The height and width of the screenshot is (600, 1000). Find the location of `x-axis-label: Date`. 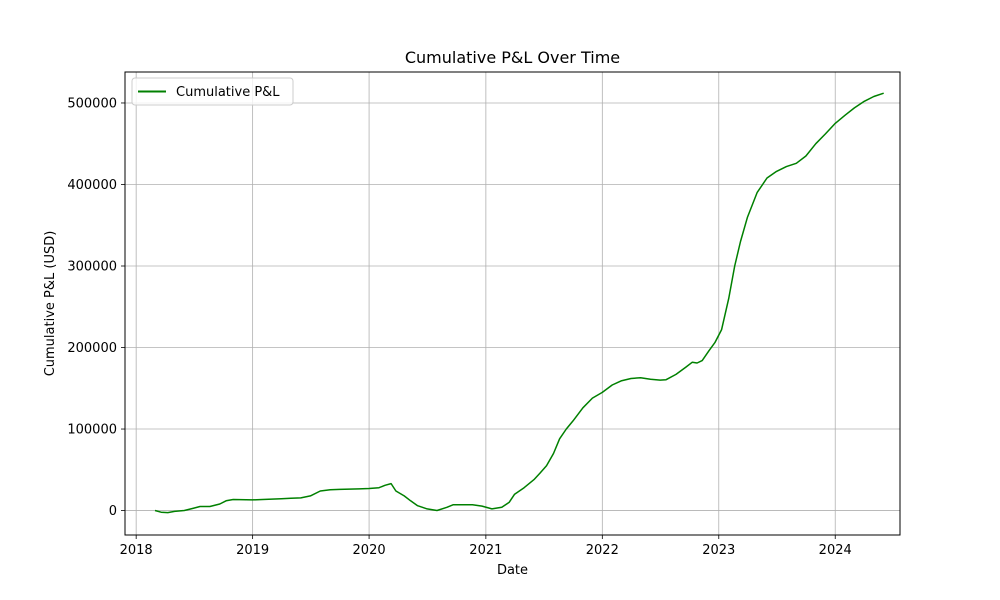

x-axis-label: Date is located at coordinates (512, 570).